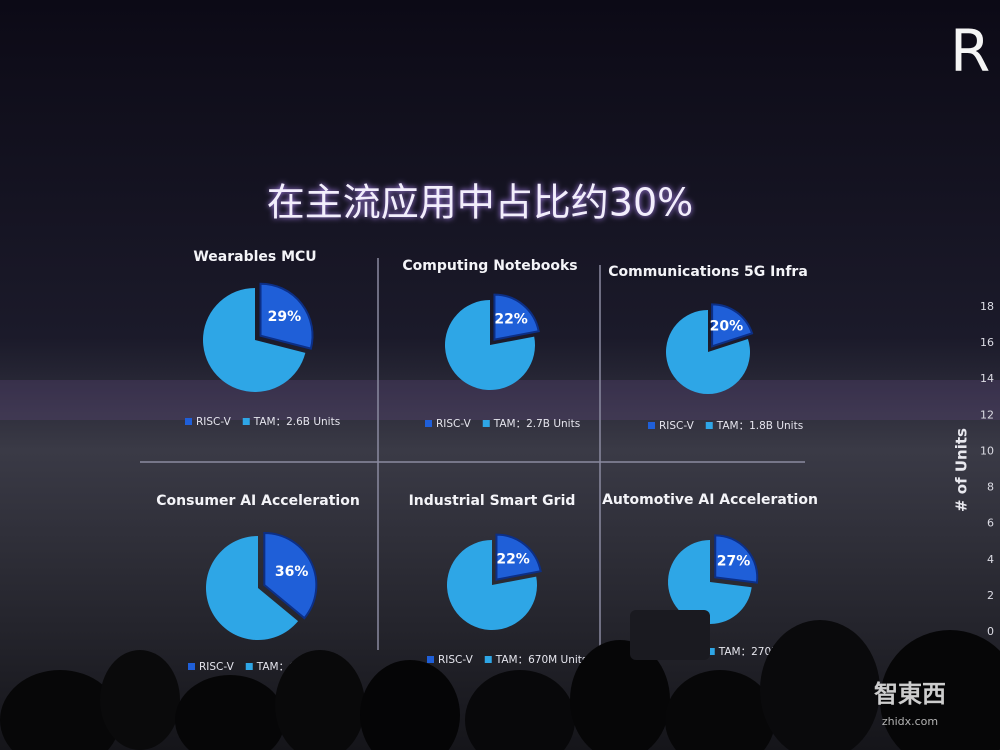 The width and height of the screenshot is (1000, 750). What do you see at coordinates (541, 660) in the screenshot?
I see `legend-label: TAM：670M Units` at bounding box center [541, 660].